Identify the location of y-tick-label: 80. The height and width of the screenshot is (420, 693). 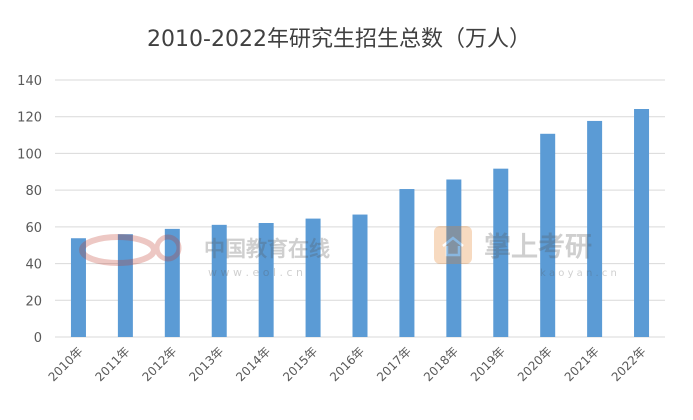
(33, 191).